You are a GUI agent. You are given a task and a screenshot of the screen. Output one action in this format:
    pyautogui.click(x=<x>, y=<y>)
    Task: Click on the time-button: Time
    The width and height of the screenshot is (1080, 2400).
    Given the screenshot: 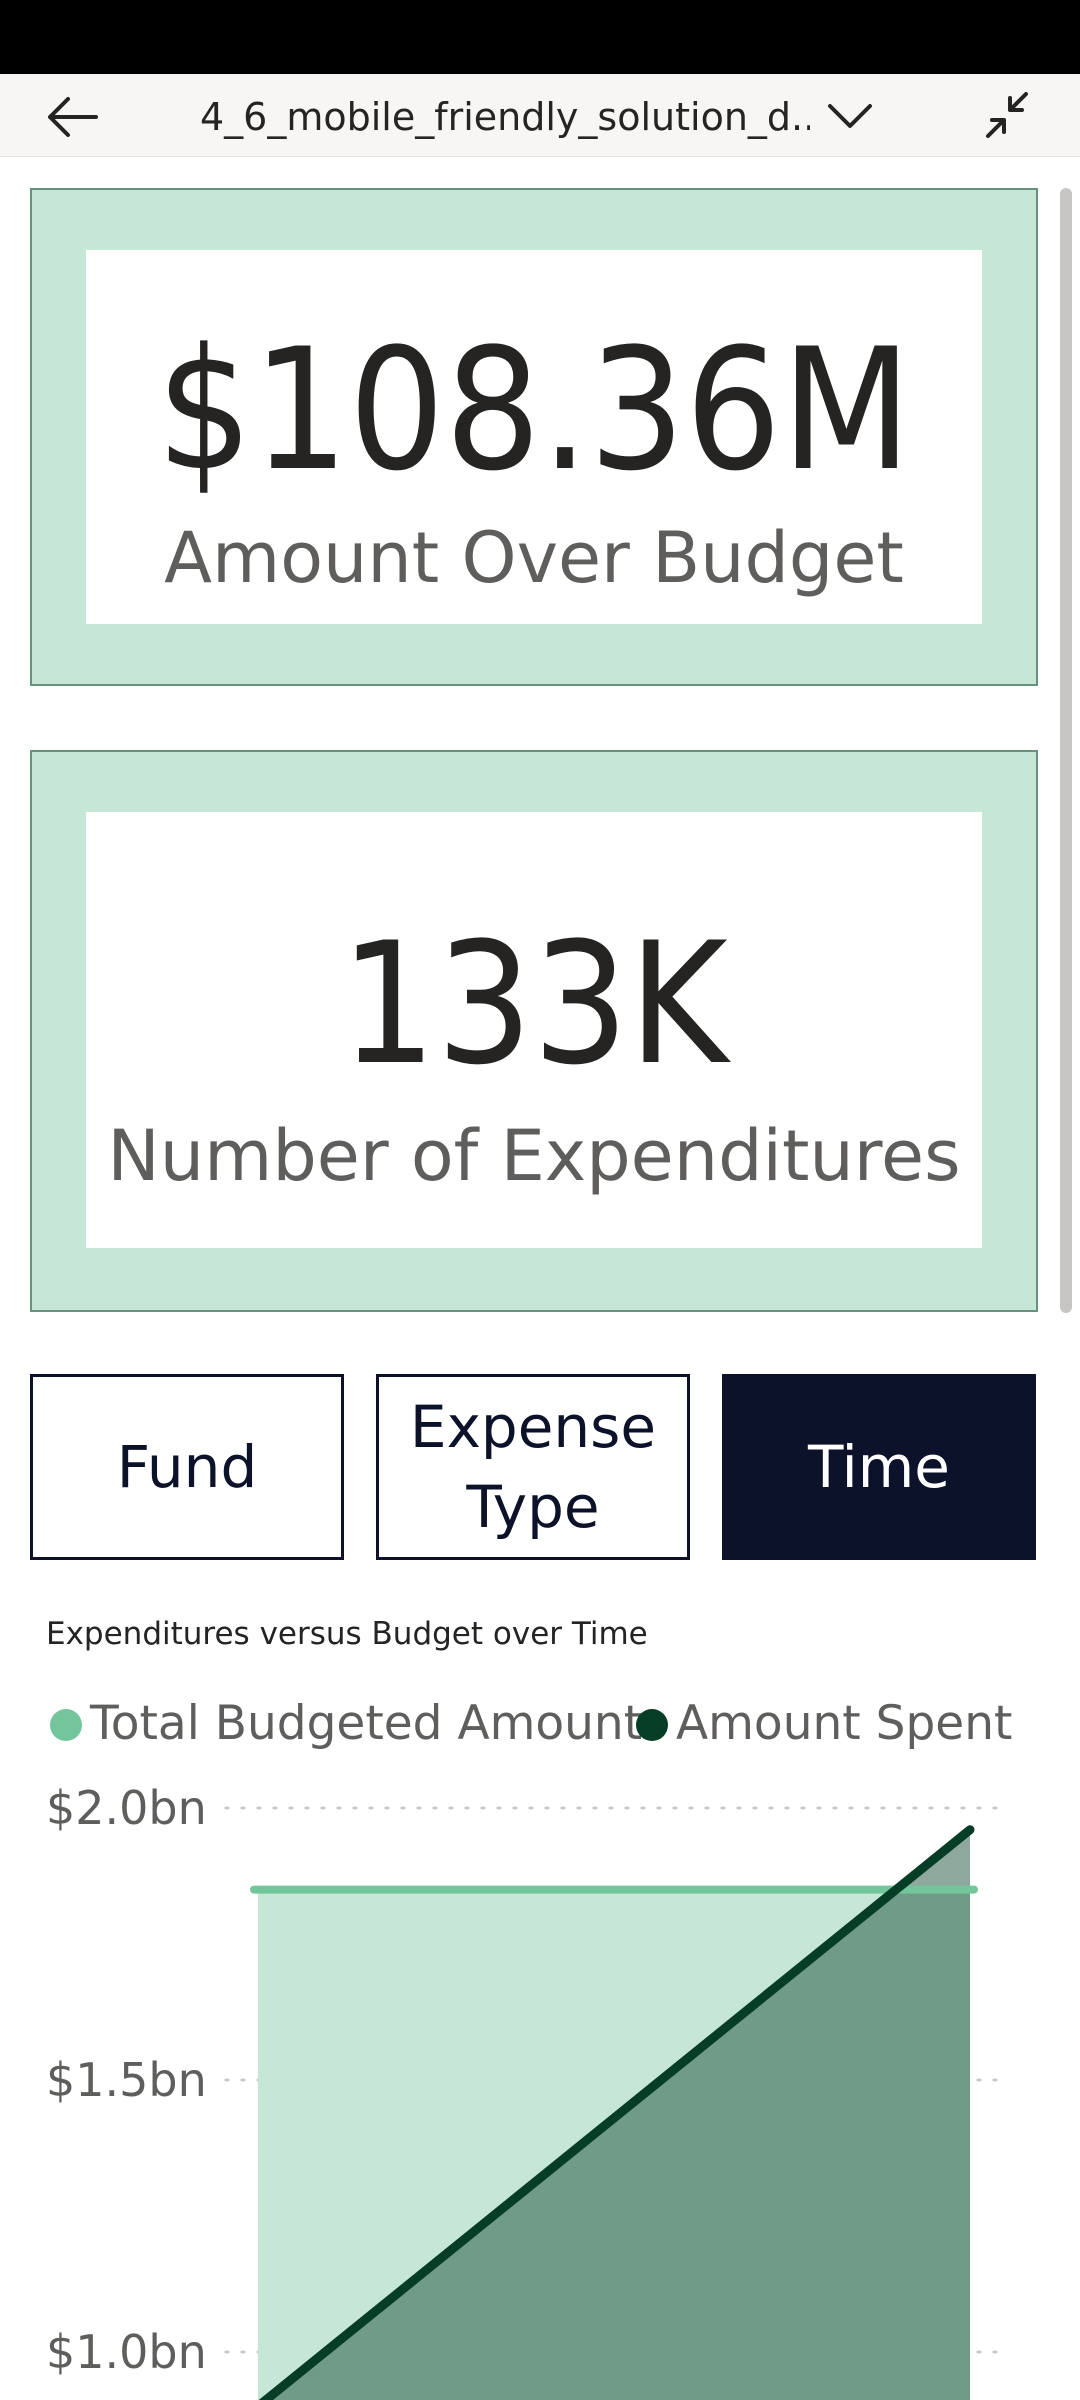 What is the action you would take?
    pyautogui.click(x=879, y=1467)
    